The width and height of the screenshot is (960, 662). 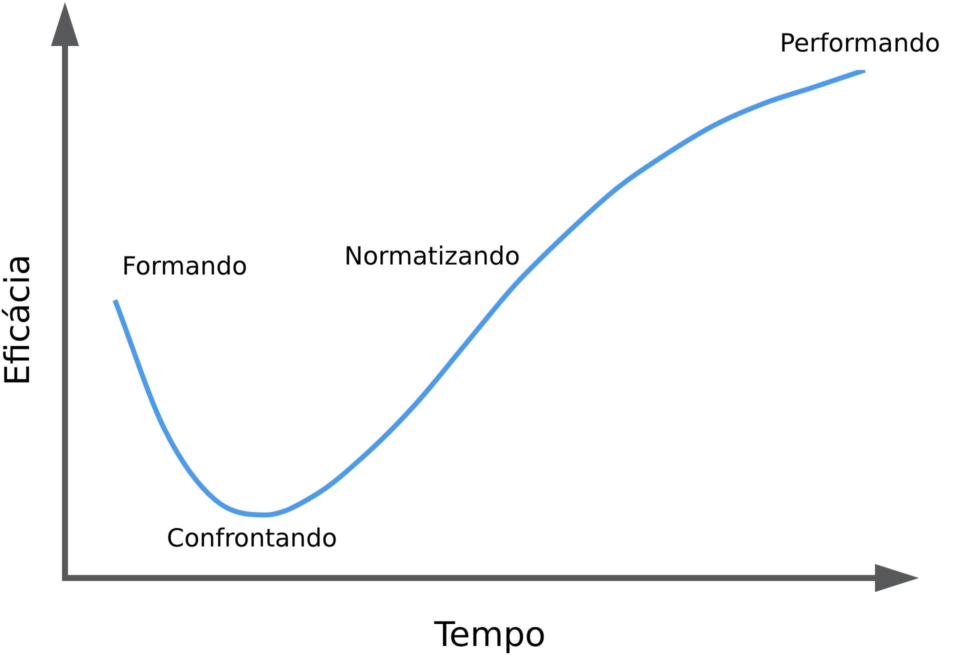 What do you see at coordinates (252, 538) in the screenshot?
I see `annotation: Confrontando` at bounding box center [252, 538].